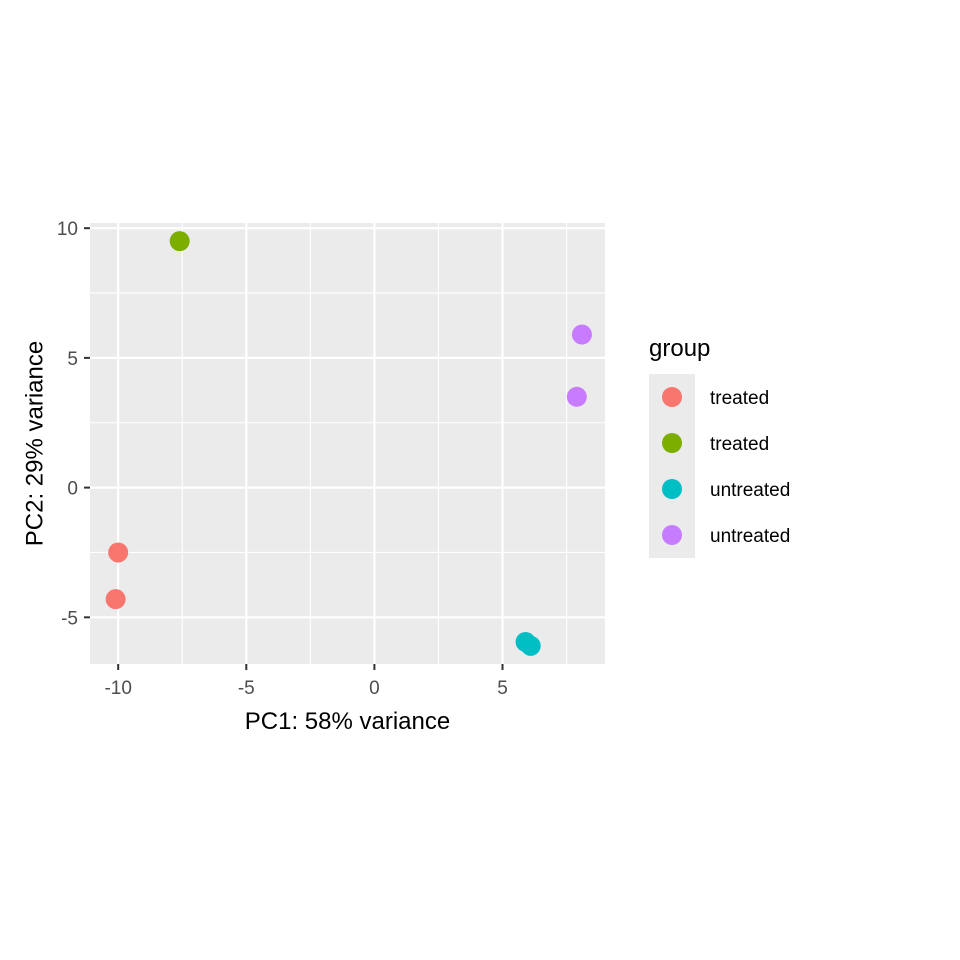 Image resolution: width=960 pixels, height=960 pixels. Describe the element at coordinates (750, 490) in the screenshot. I see `legend-label-3: untreated` at that location.